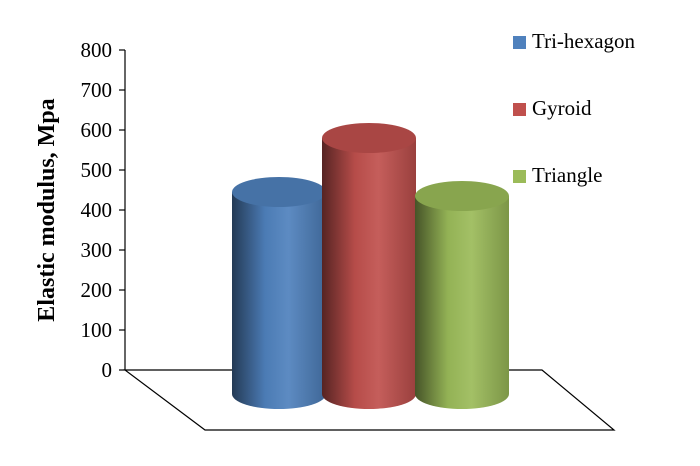 The height and width of the screenshot is (466, 700). Describe the element at coordinates (562, 108) in the screenshot. I see `legend-label: Gyroid` at that location.